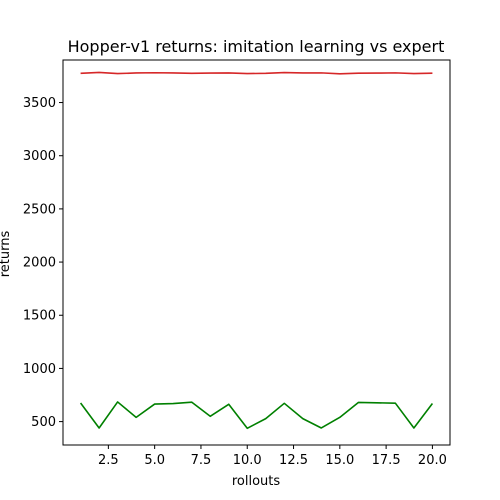  Describe the element at coordinates (39, 103) in the screenshot. I see `y-tick-label: 3500` at that location.